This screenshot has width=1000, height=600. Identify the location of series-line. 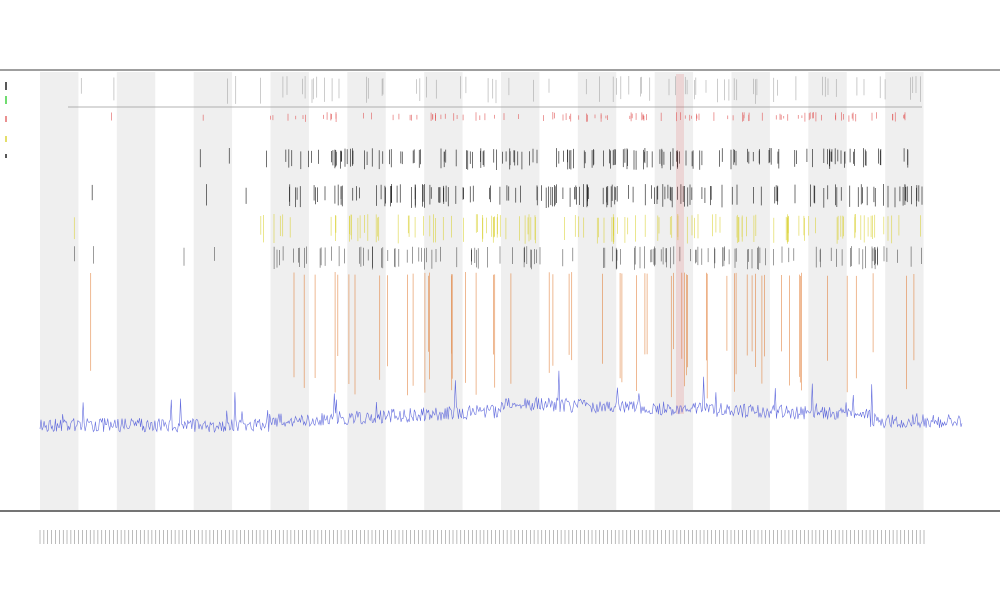
(501, 401).